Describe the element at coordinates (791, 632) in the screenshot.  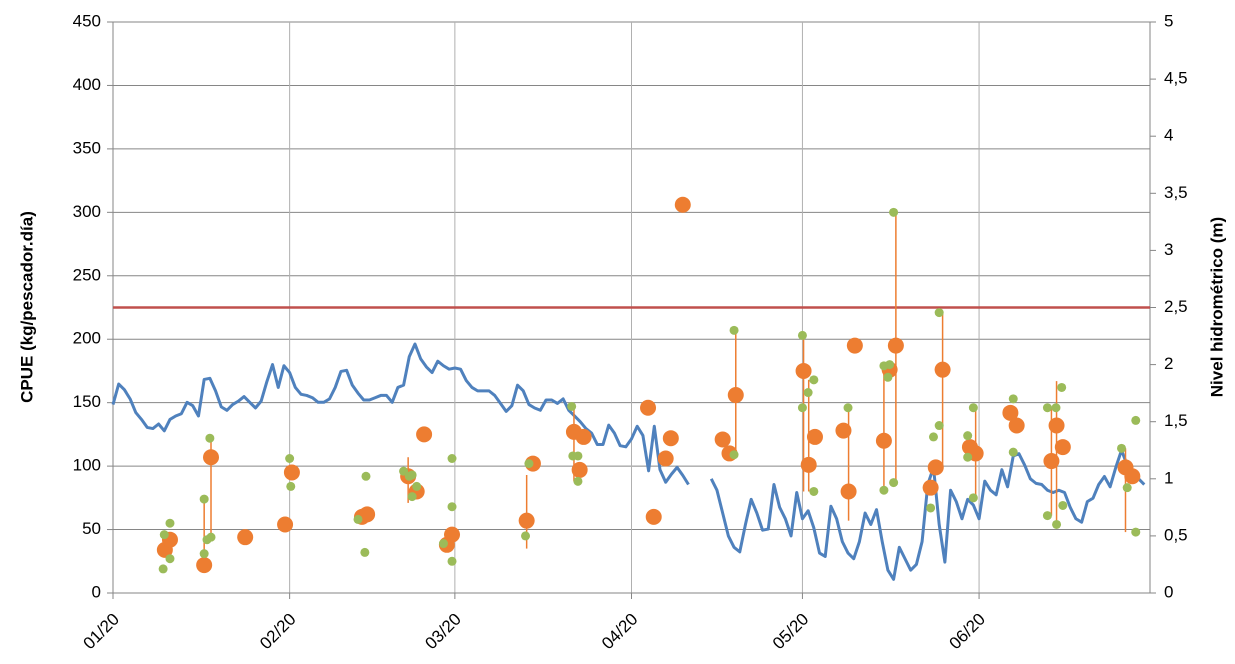
I see `x-tick-label: 05/20` at that location.